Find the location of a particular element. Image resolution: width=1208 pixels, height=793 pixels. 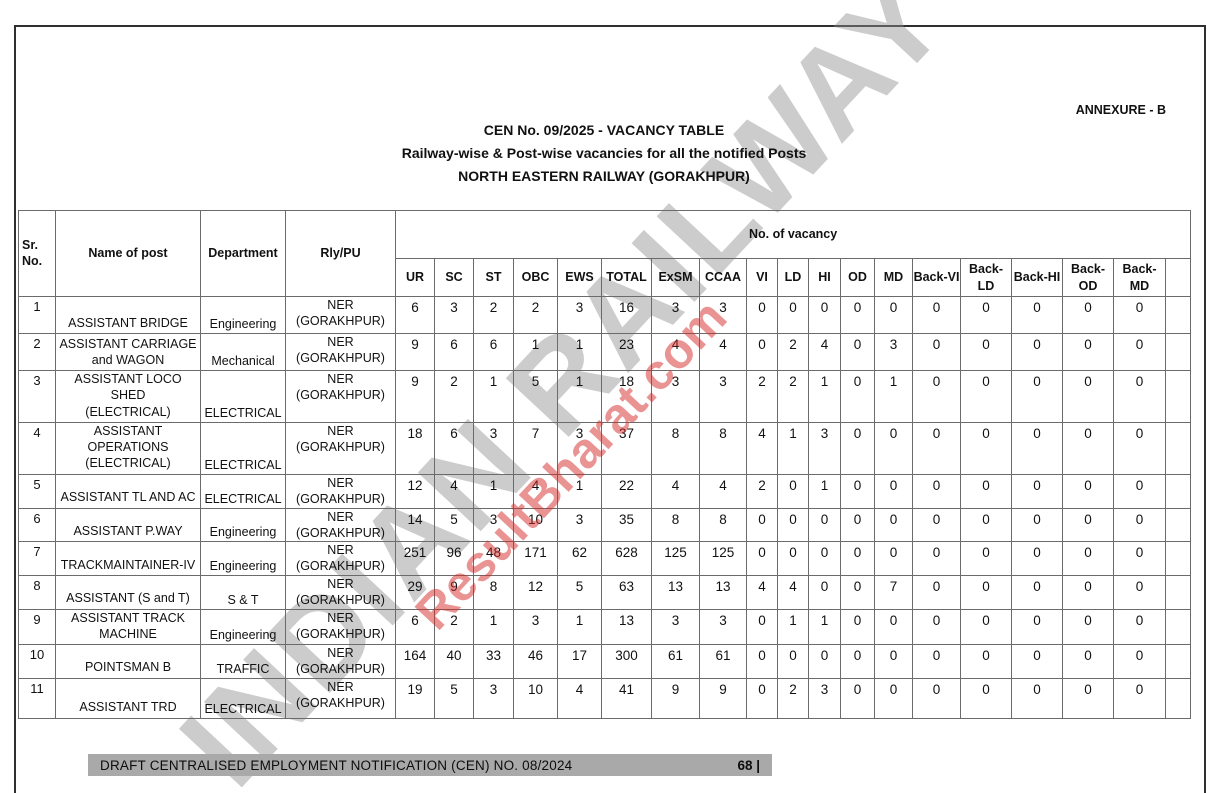

empty-header-cell is located at coordinates (1178, 277).